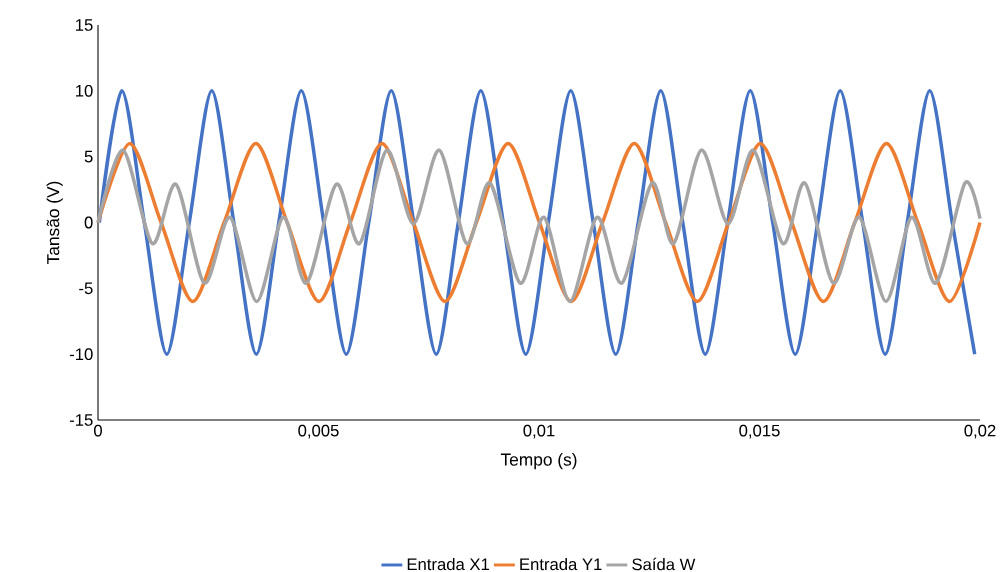 Image resolution: width=1003 pixels, height=572 pixels. I want to click on y-axis-title: Tansão (V), so click(54, 223).